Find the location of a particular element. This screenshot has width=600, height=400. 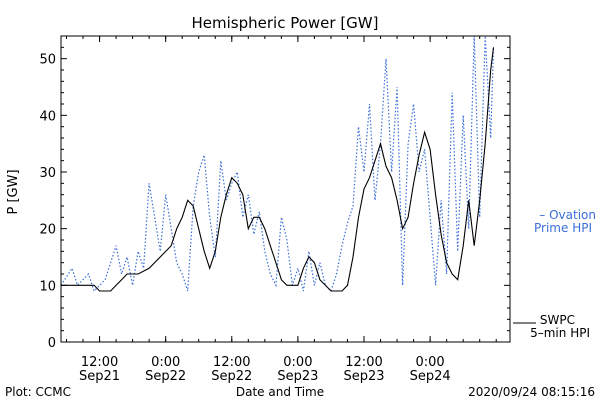

y-tick-label: 0 is located at coordinates (52, 343).